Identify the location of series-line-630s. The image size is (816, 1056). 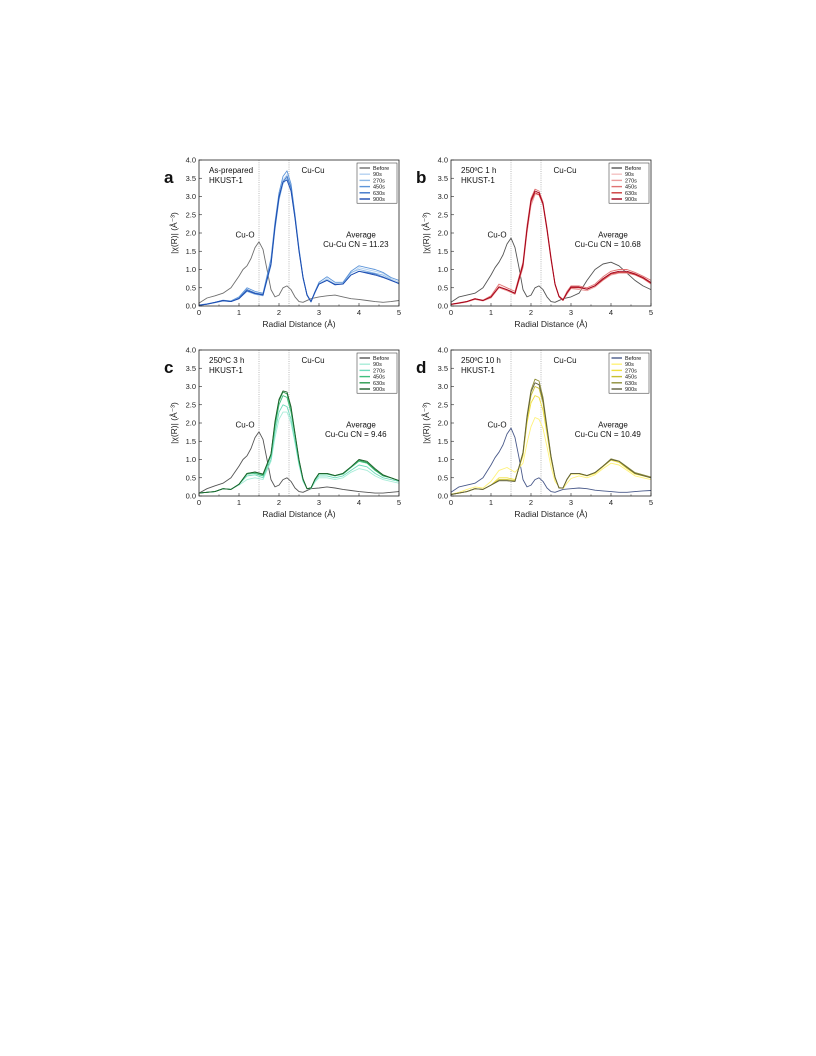
(299, 442).